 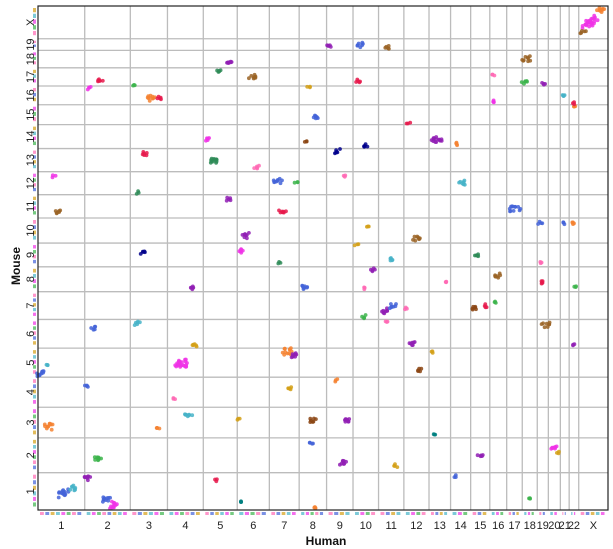 What do you see at coordinates (416, 526) in the screenshot?
I see `x-tick-label: 12` at bounding box center [416, 526].